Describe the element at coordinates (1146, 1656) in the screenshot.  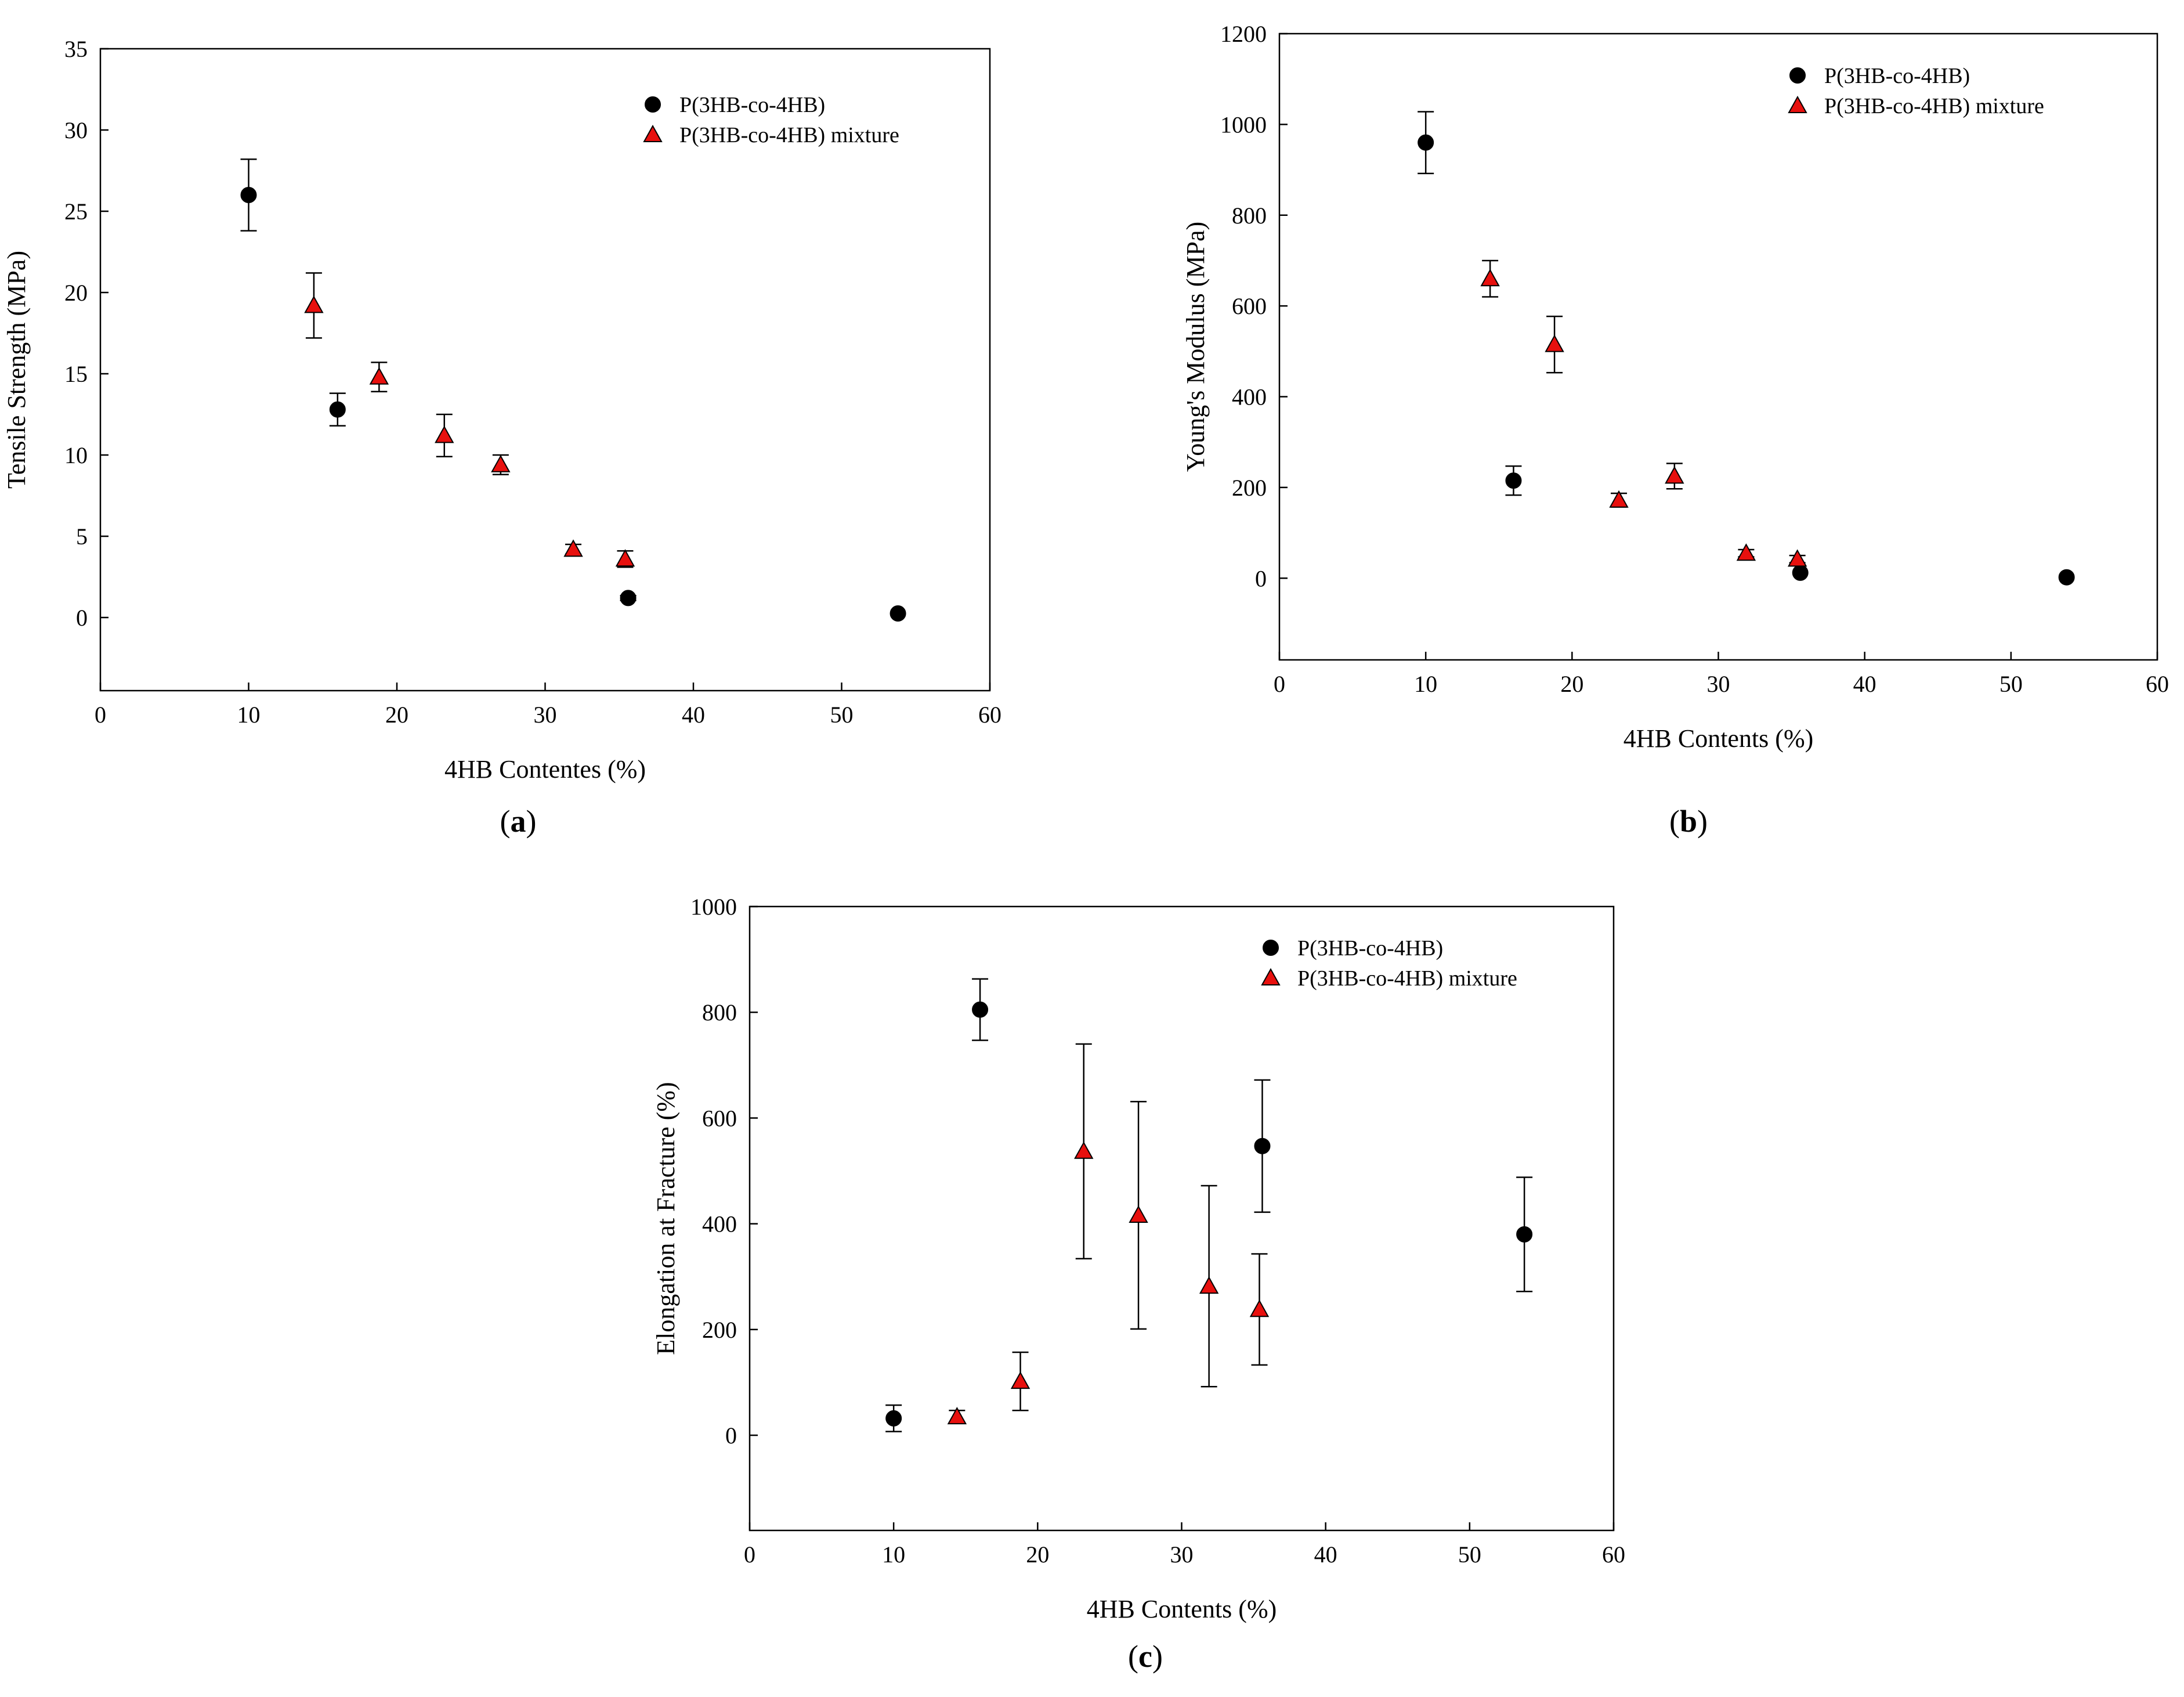
I see `panel-label: (c)` at that location.